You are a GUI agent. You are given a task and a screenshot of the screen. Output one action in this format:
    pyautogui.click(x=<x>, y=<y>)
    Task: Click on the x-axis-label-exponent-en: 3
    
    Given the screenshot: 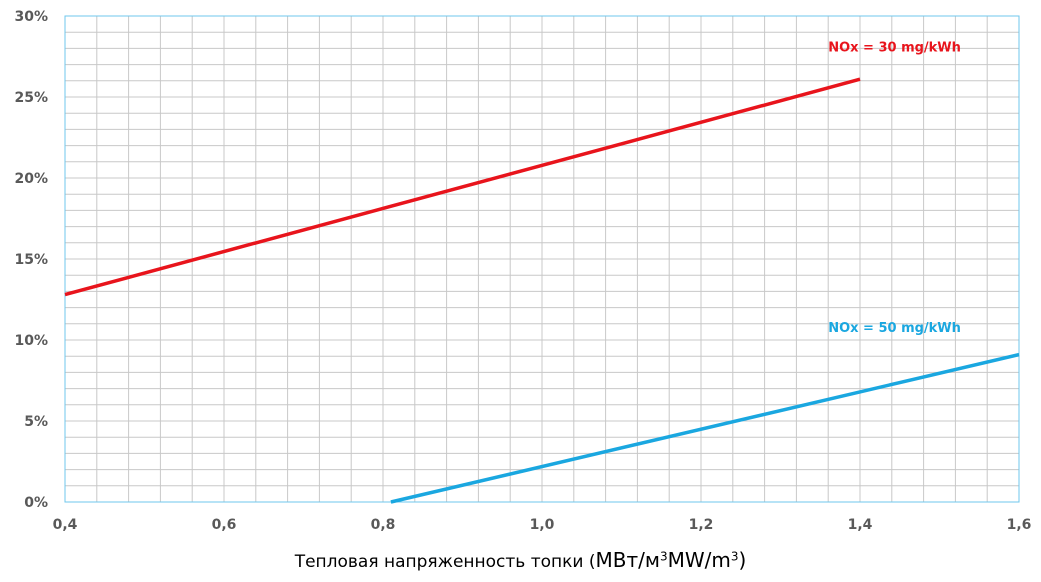 What is the action you would take?
    pyautogui.click(x=734, y=556)
    